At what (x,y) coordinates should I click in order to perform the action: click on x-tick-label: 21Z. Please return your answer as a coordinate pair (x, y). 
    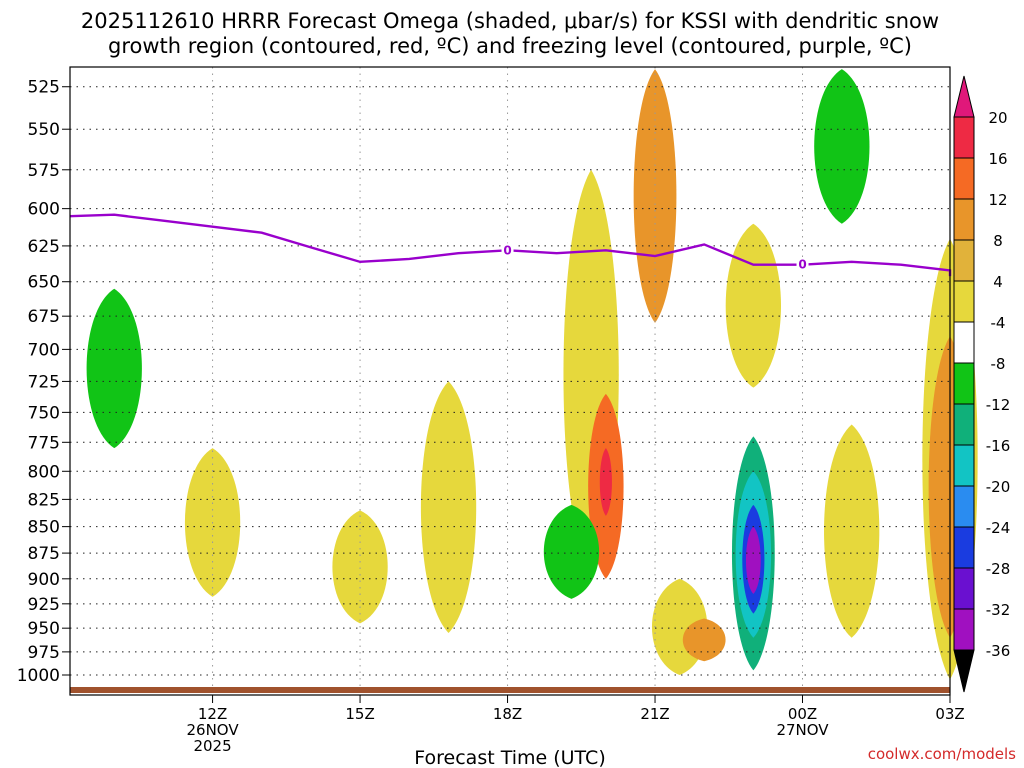
    Looking at the image, I should click on (654, 714).